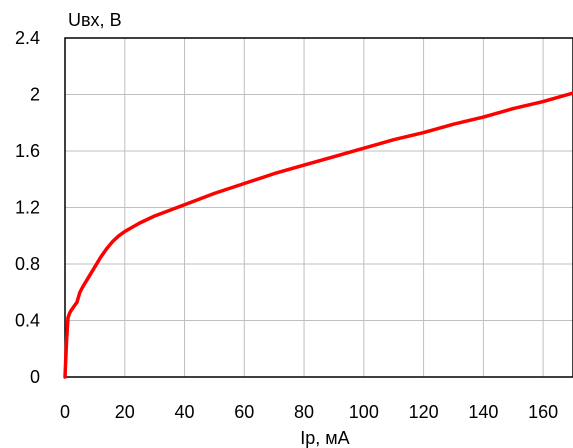  I want to click on x-tick-labels: 0 20 40 60 80 100 120 140 160, so click(309, 412).